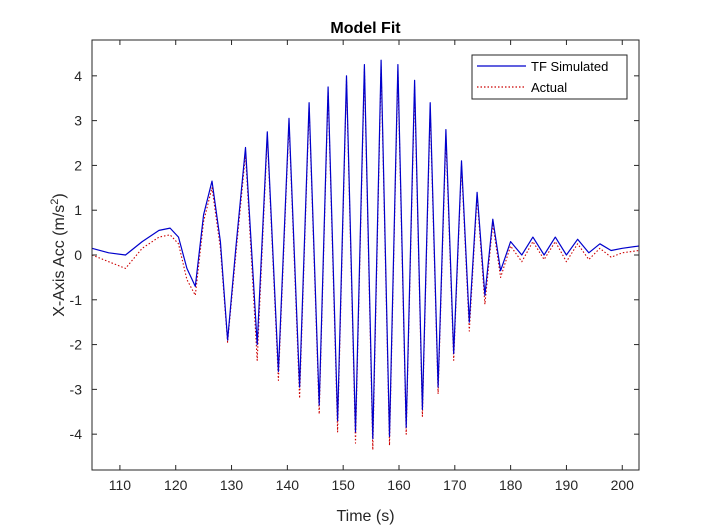 The width and height of the screenshot is (708, 530). Describe the element at coordinates (78, 76) in the screenshot. I see `y-tick-label: 4` at that location.